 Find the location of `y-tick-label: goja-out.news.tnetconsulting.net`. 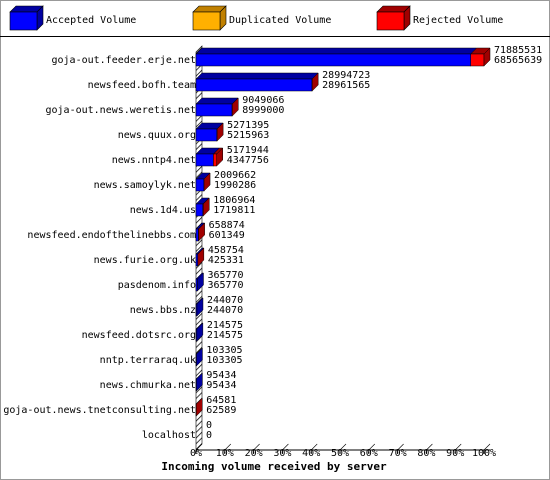

y-tick-label: goja-out.news.tnetconsulting.net is located at coordinates (99, 410).